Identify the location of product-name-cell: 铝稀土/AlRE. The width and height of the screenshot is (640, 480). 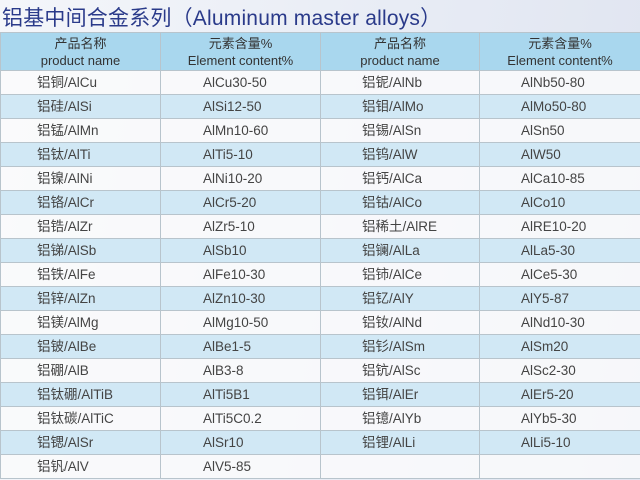
(400, 226).